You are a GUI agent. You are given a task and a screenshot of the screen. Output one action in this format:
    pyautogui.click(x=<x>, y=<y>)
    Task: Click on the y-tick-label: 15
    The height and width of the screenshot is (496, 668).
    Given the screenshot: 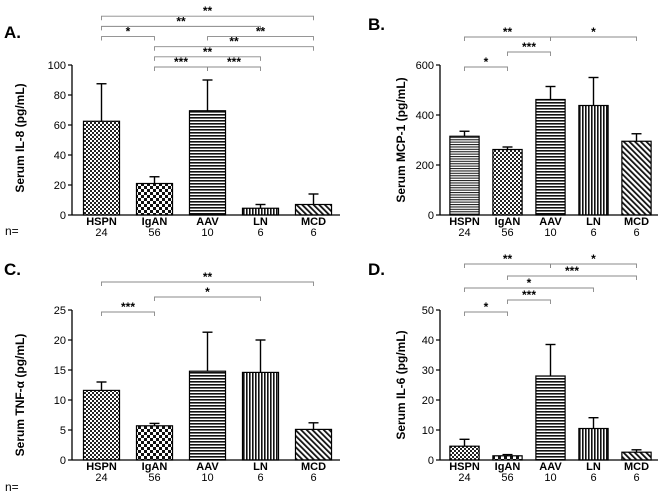 What is the action you would take?
    pyautogui.click(x=60, y=371)
    